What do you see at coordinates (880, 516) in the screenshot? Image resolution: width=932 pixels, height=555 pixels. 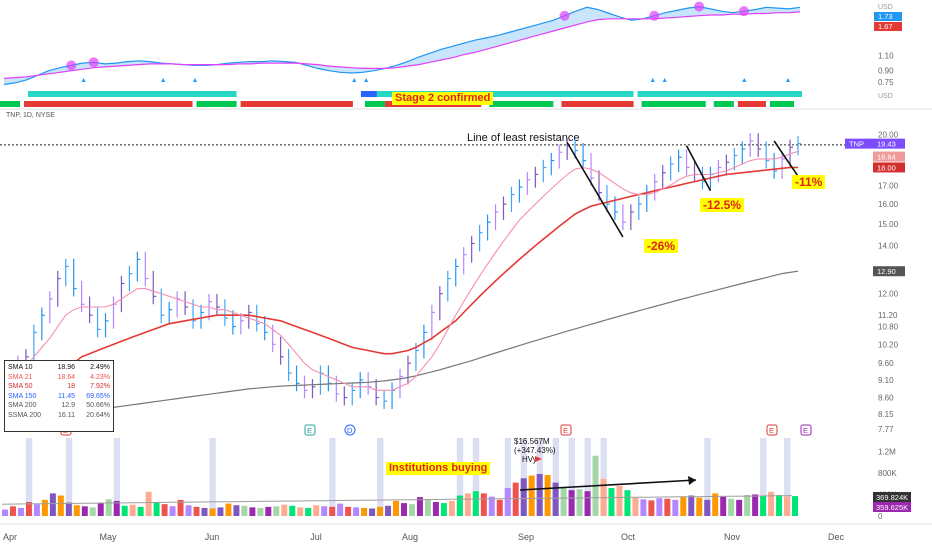 I see `volume-axis-tick: 0` at bounding box center [880, 516].